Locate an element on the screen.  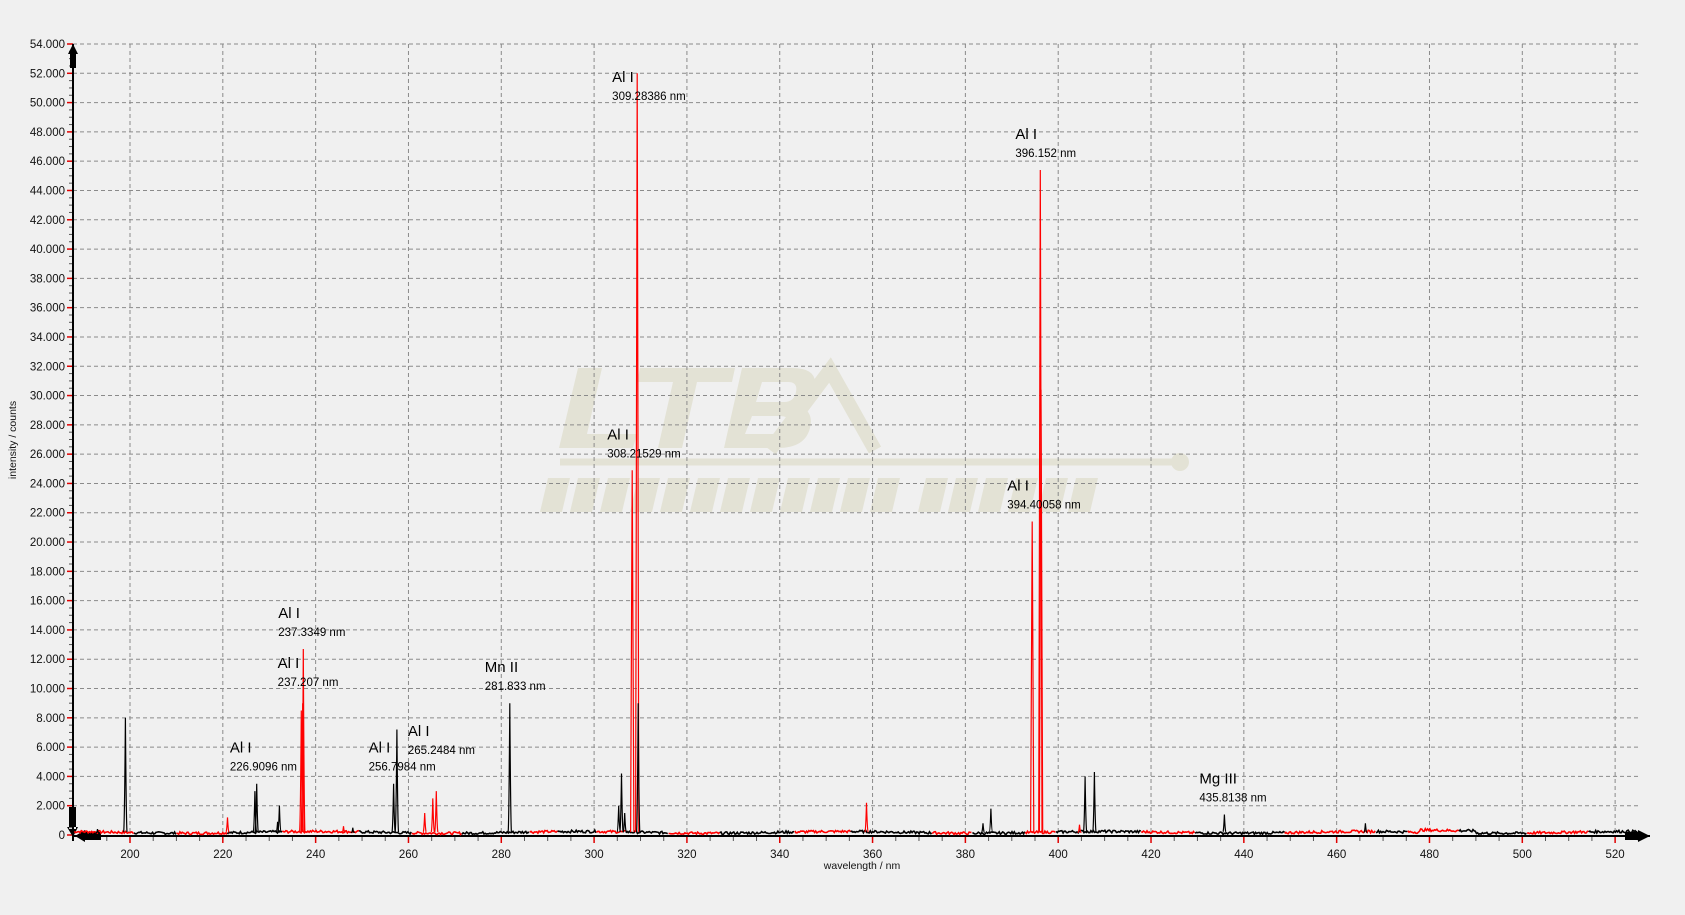
y-scroll-arrow-icon is located at coordinates (72, 822).